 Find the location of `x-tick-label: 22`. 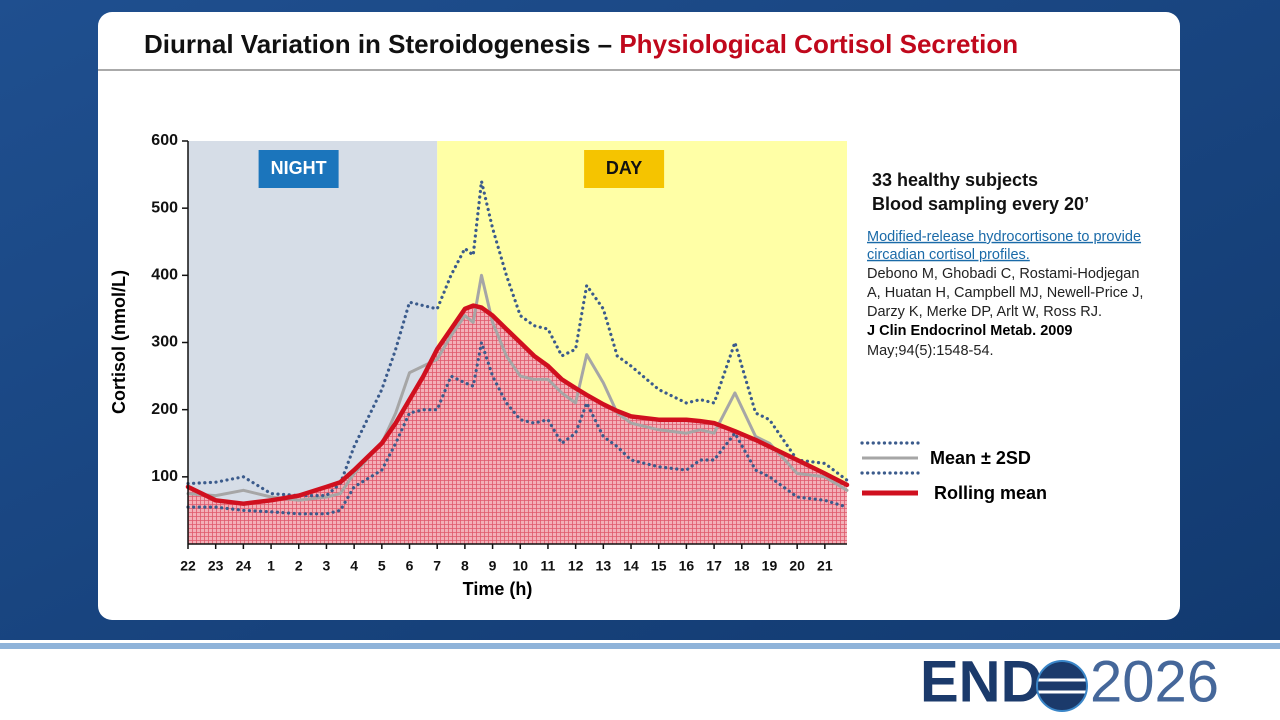

x-tick-label: 22 is located at coordinates (188, 566).